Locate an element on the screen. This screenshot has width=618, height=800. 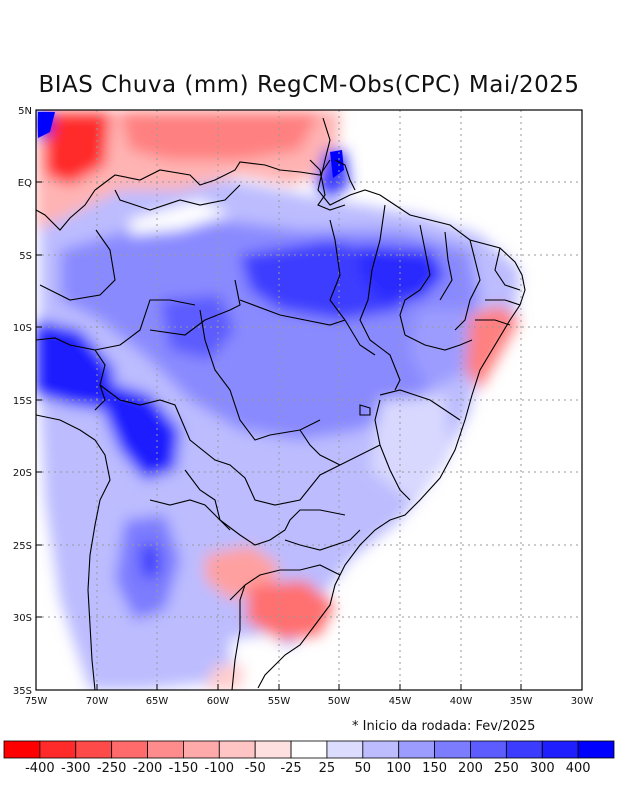
colorbar-label: -250 is located at coordinates (112, 768).